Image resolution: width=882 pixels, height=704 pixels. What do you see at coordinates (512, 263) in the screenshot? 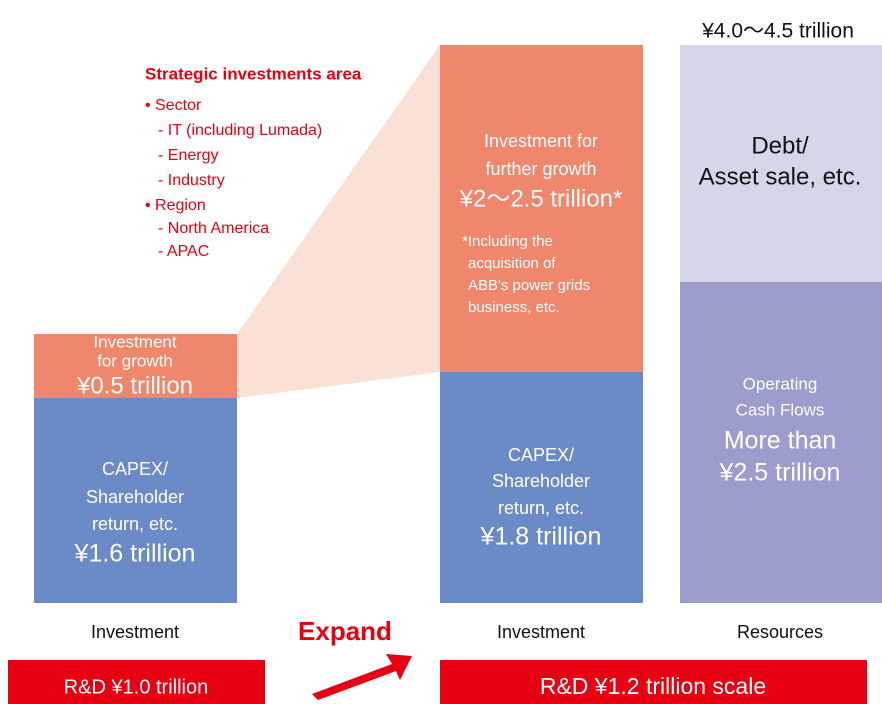
I see `footnote: acquisition of` at bounding box center [512, 263].